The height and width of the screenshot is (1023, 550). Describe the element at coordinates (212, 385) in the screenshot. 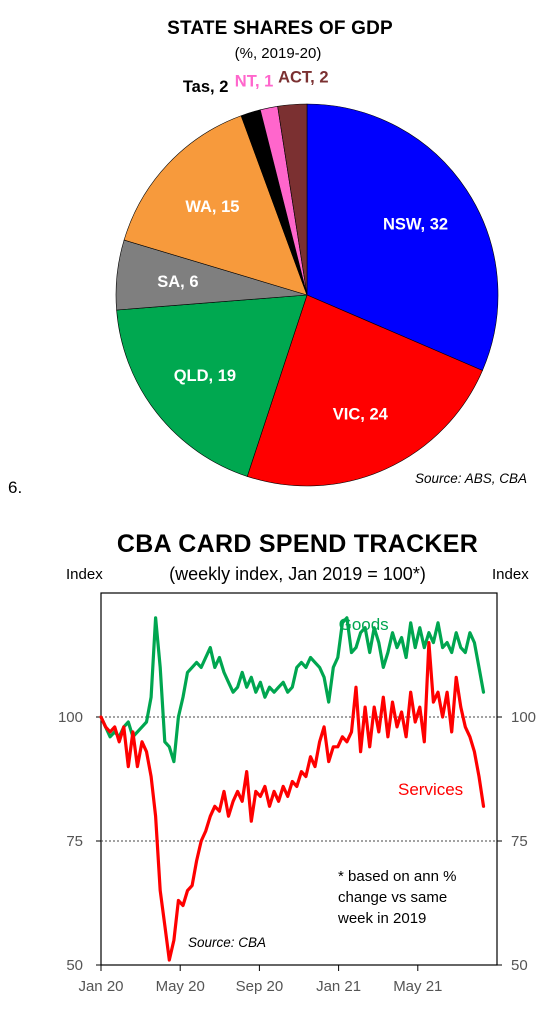

I see `pie-slice-qld` at that location.